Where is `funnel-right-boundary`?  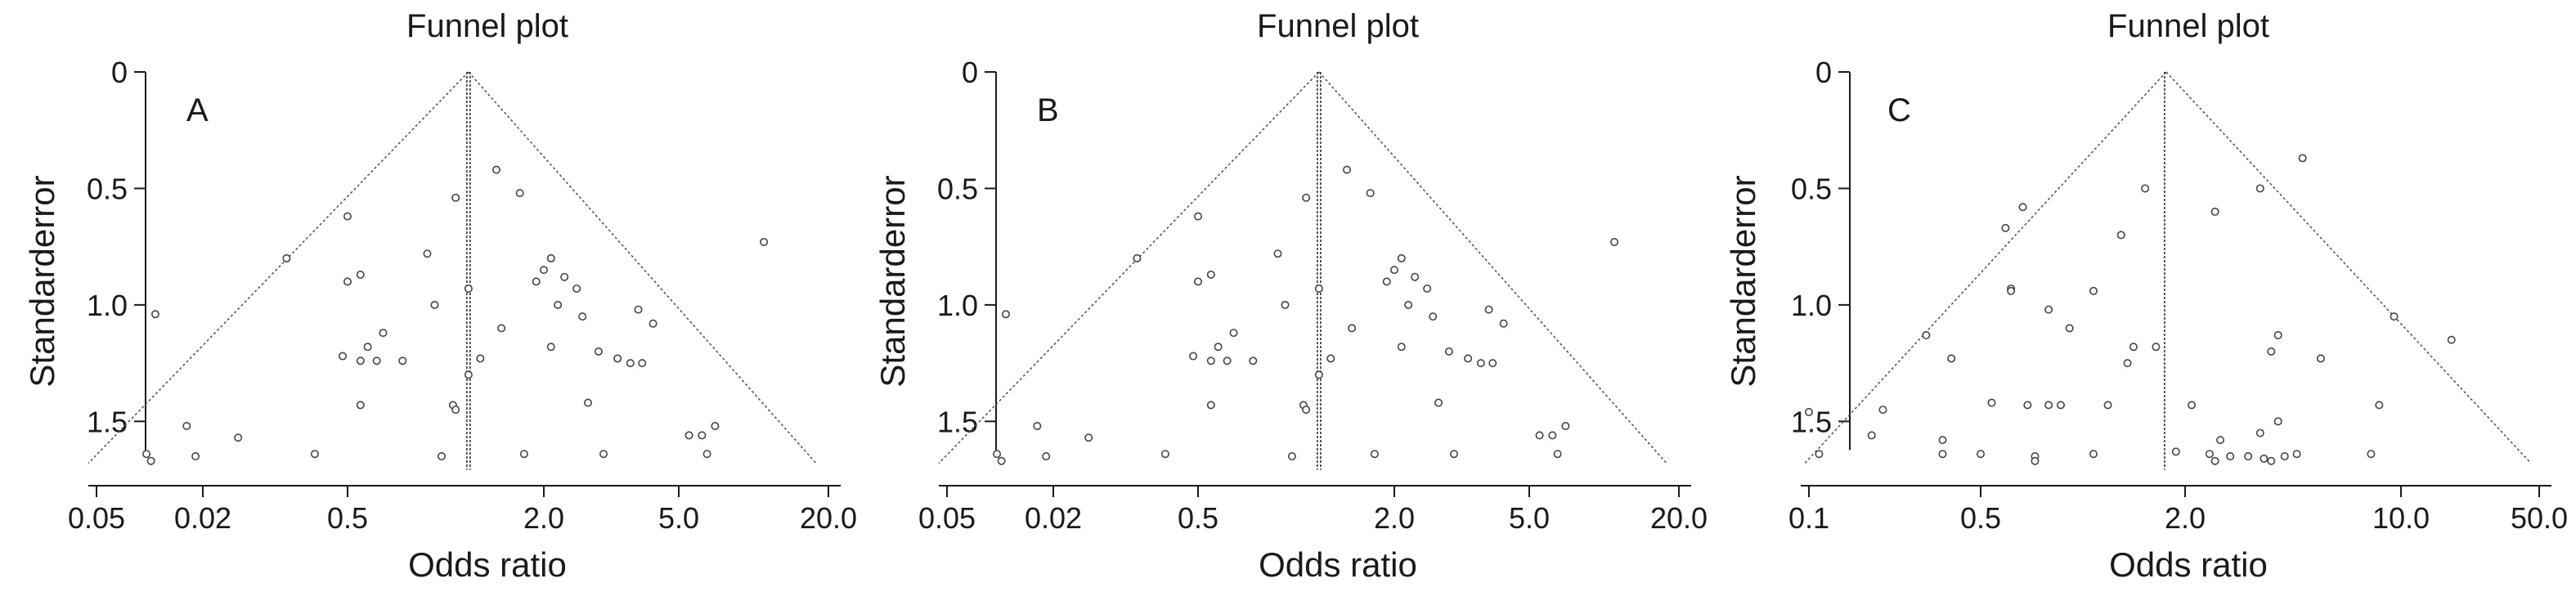
funnel-right-boundary is located at coordinates (1493, 267).